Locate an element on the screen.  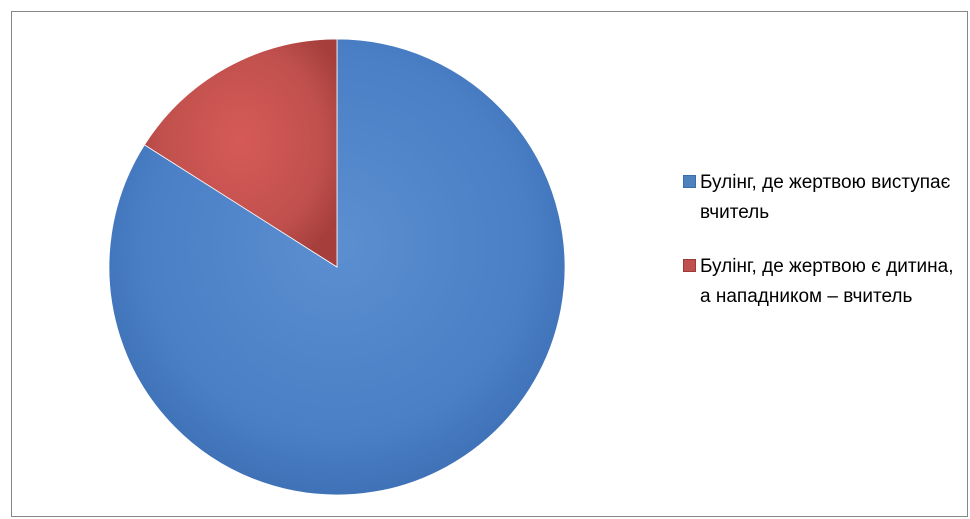
legend-label: Булінг, де жертвою виступає вчитель is located at coordinates (825, 197).